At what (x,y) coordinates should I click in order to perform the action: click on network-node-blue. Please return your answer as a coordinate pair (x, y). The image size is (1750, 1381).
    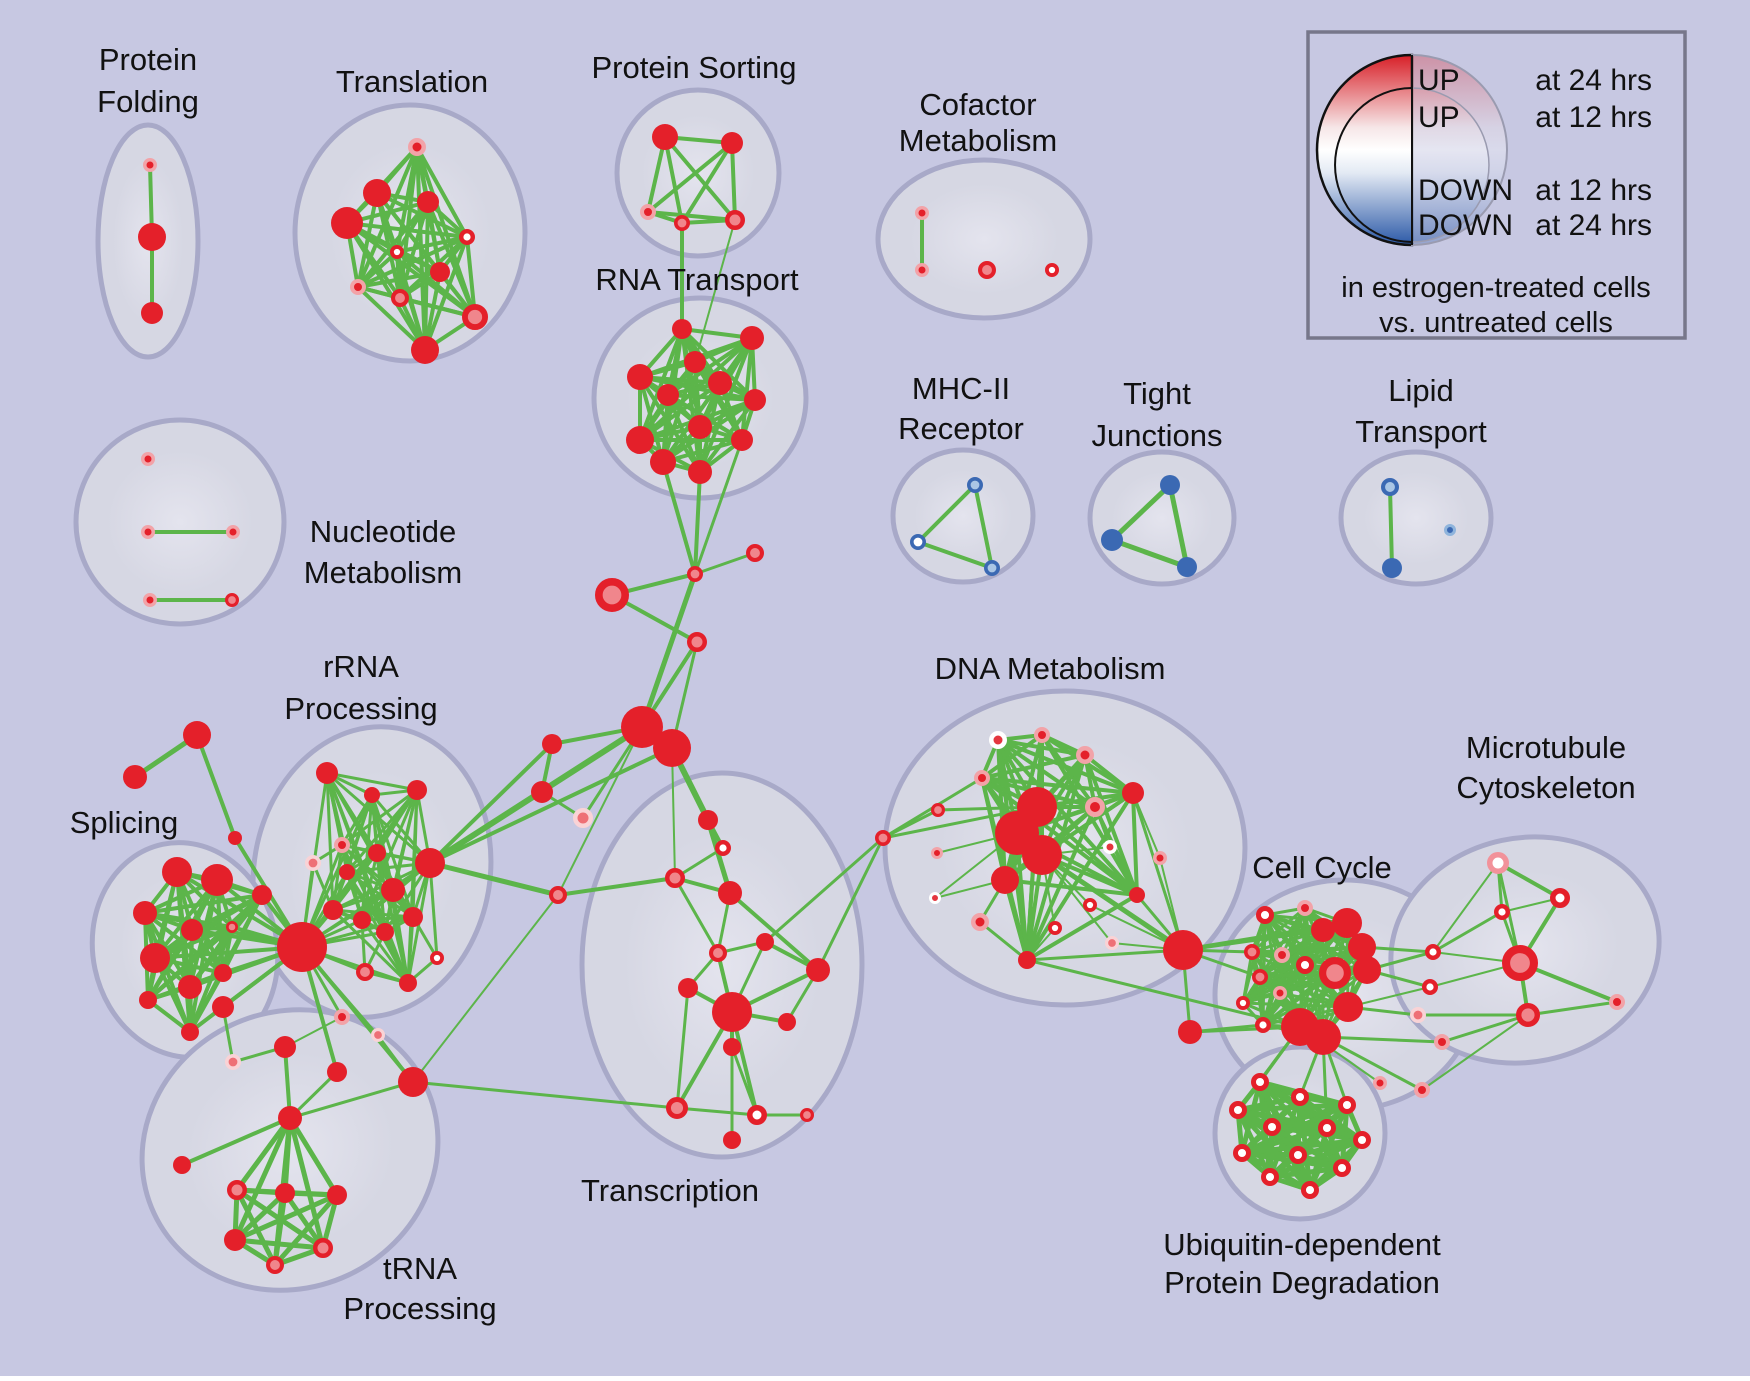
    Looking at the image, I should click on (1112, 540).